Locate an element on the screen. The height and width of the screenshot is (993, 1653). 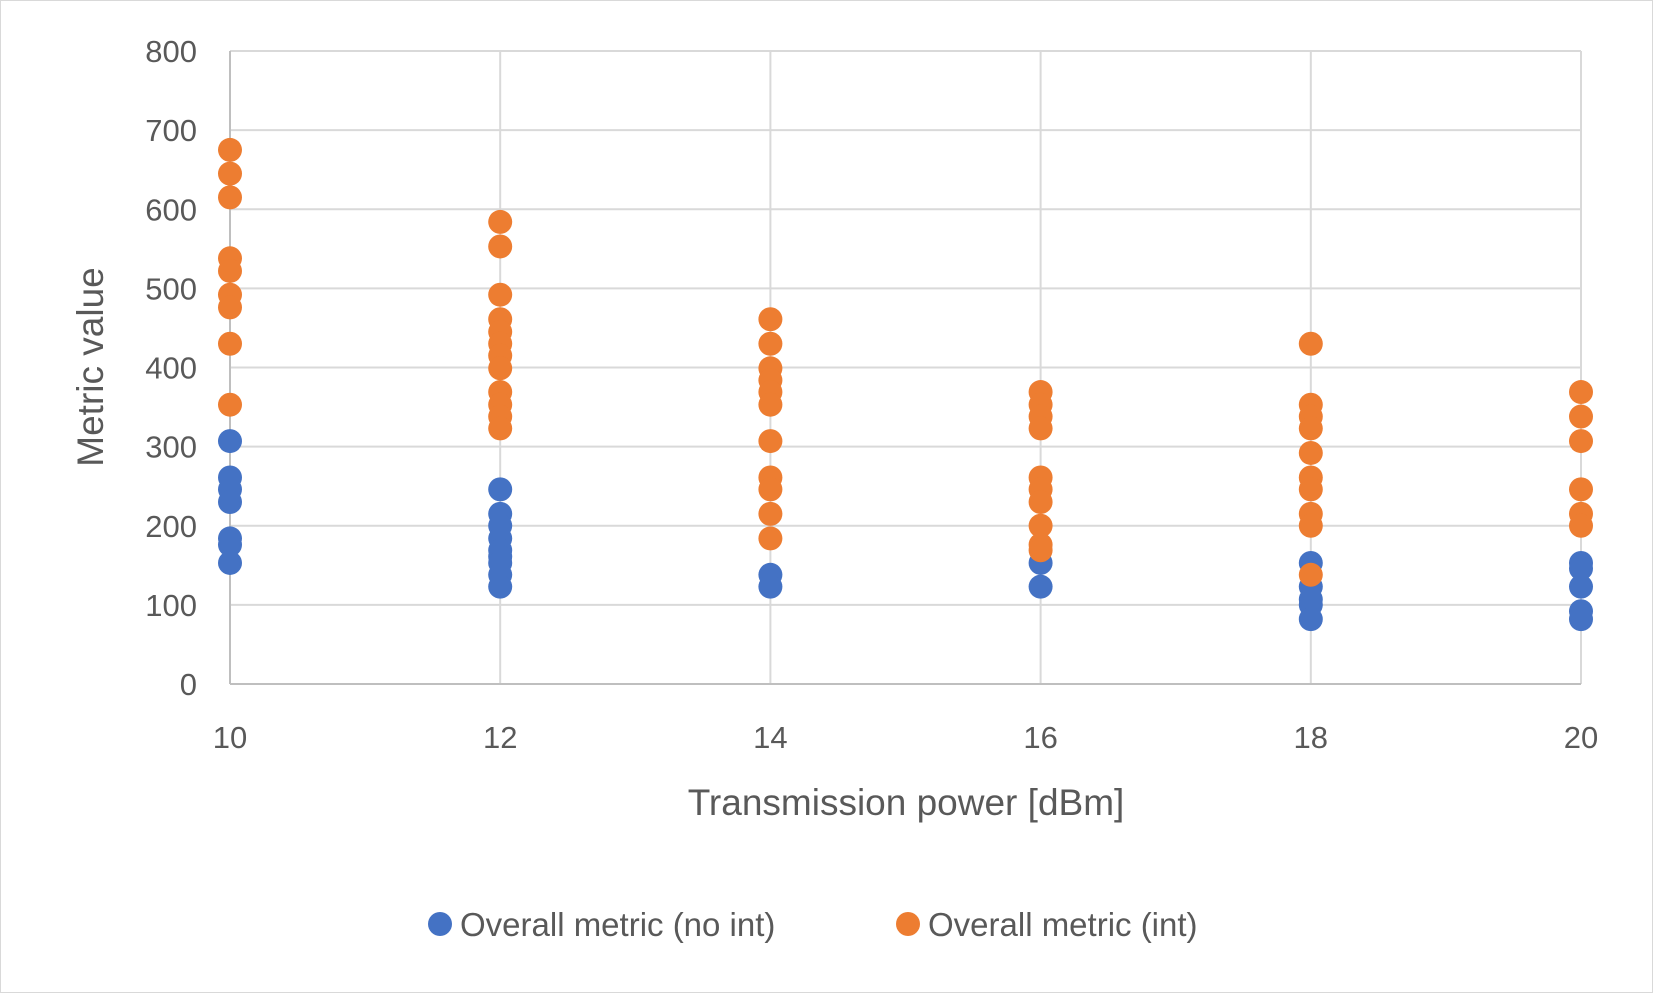
x-axis-title: Transmission power [dBm] is located at coordinates (906, 802).